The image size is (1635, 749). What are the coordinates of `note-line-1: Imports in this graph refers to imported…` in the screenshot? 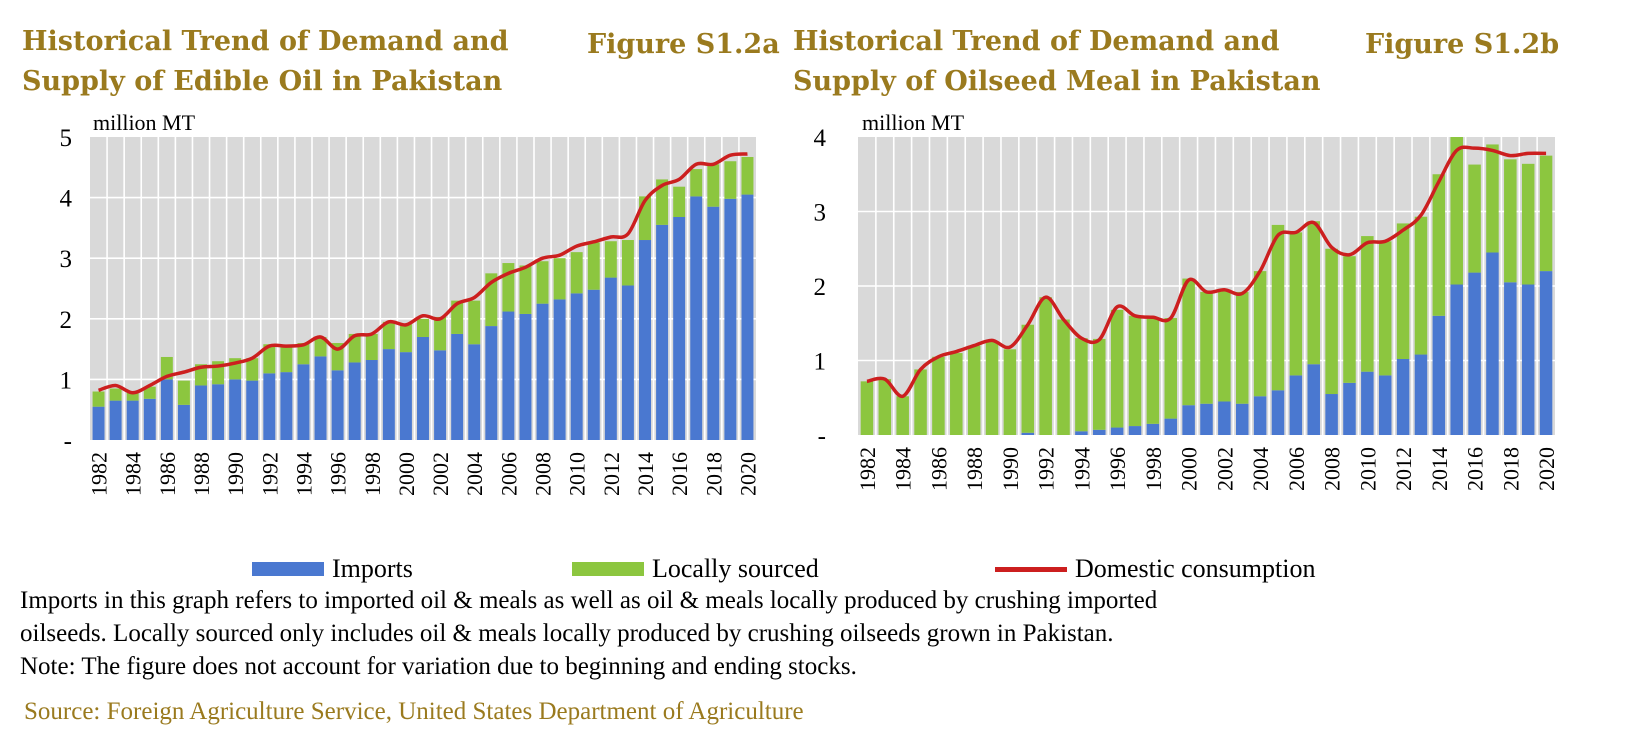 It's located at (589, 600).